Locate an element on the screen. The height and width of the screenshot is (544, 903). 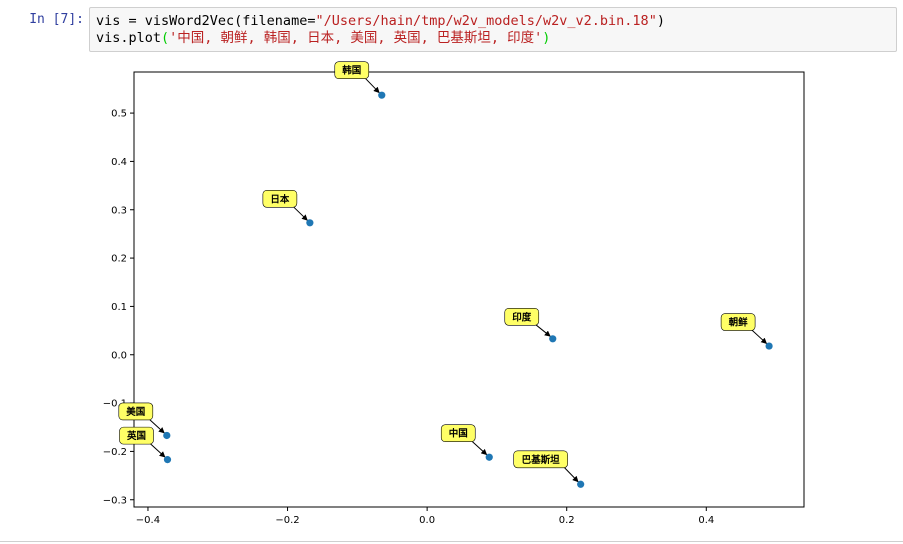
x-tick-label: 0.2 is located at coordinates (567, 520).